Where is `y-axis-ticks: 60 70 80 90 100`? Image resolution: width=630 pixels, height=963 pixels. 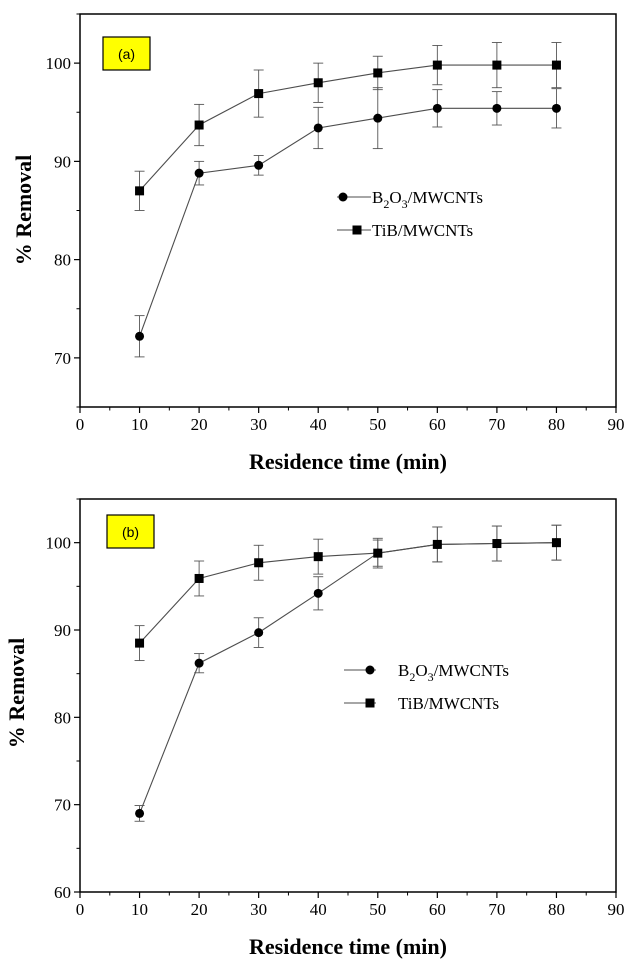
y-axis-ticks: 60 70 80 90 100 is located at coordinates (63, 700).